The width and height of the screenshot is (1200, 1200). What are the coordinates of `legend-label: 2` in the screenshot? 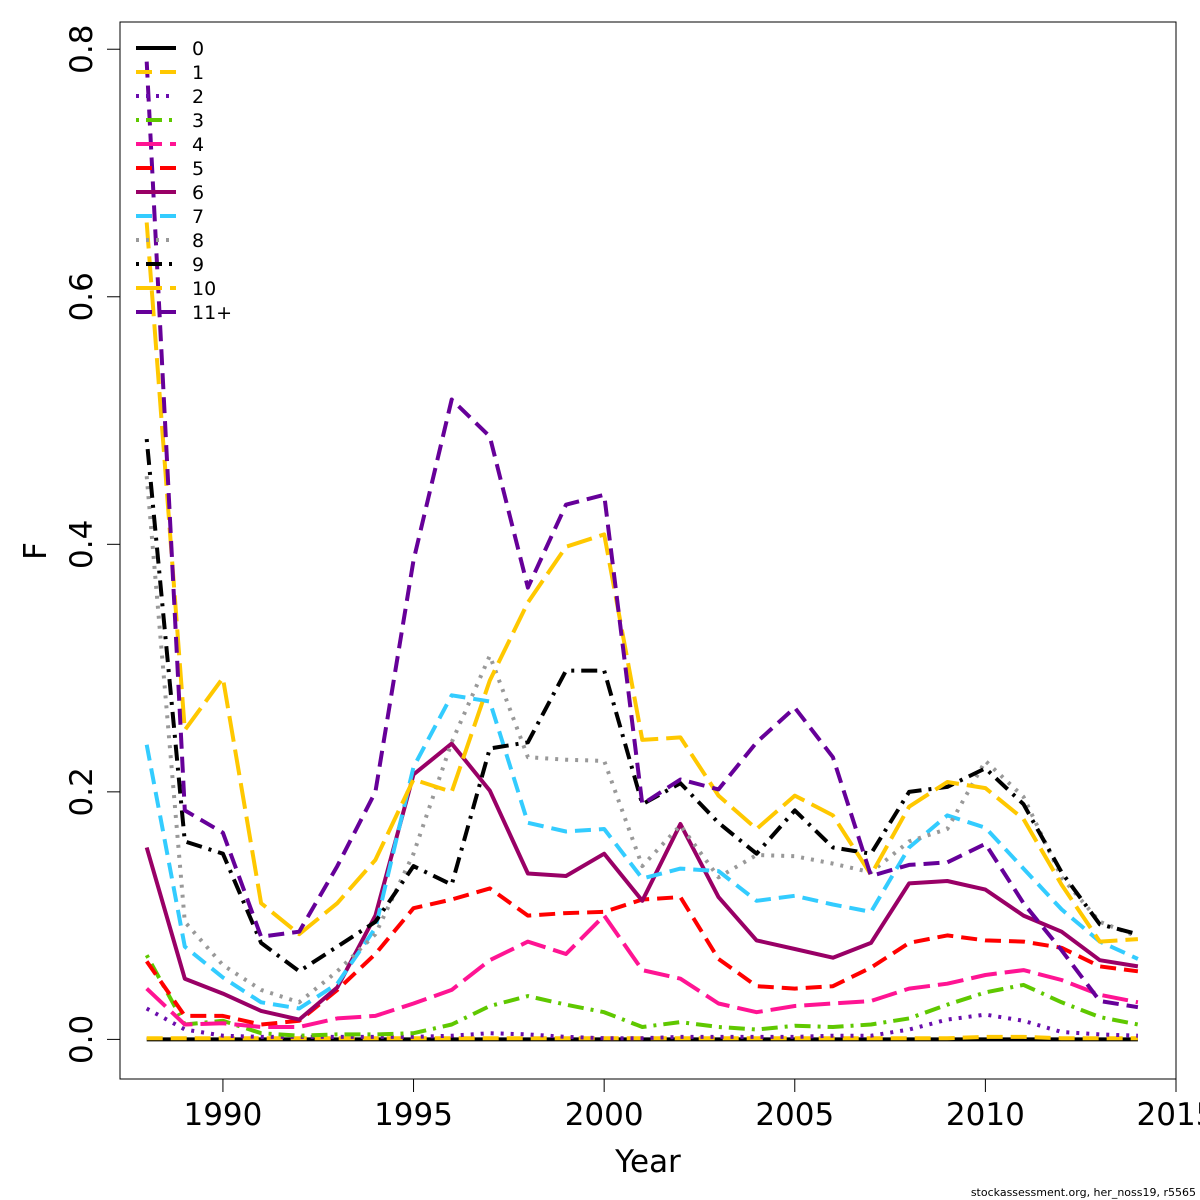 It's located at (198, 97).